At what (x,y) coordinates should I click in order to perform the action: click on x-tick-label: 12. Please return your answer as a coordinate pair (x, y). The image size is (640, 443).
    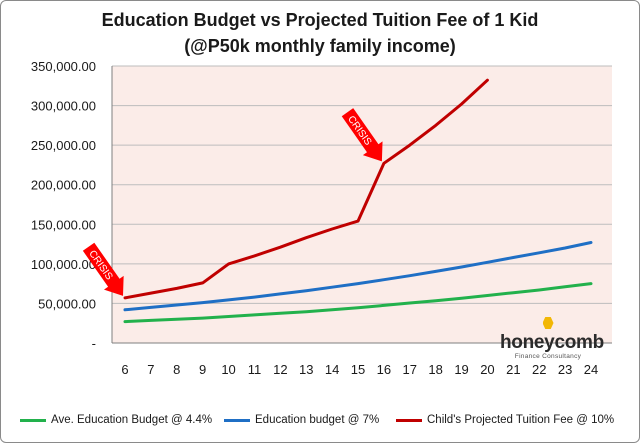
    Looking at the image, I should click on (280, 369).